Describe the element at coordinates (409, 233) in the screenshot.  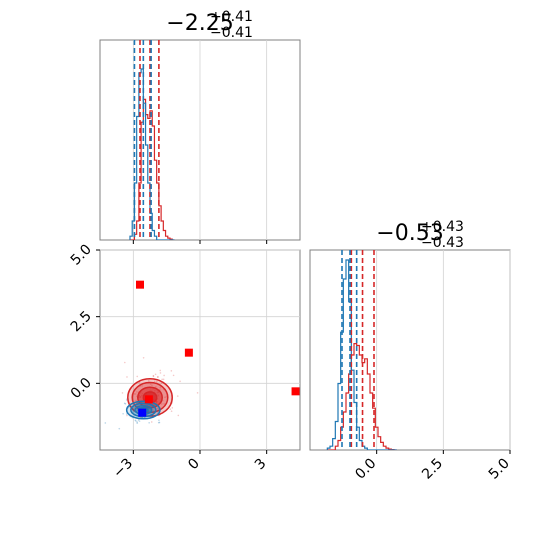
I see `param2-title: −0.53` at that location.